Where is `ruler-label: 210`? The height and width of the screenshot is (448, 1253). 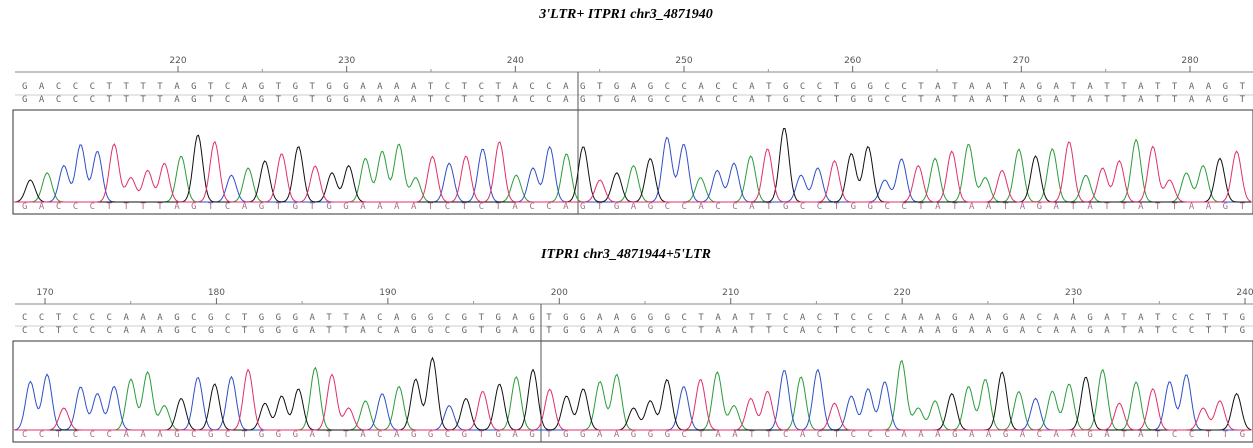 ruler-label: 210 is located at coordinates (730, 293).